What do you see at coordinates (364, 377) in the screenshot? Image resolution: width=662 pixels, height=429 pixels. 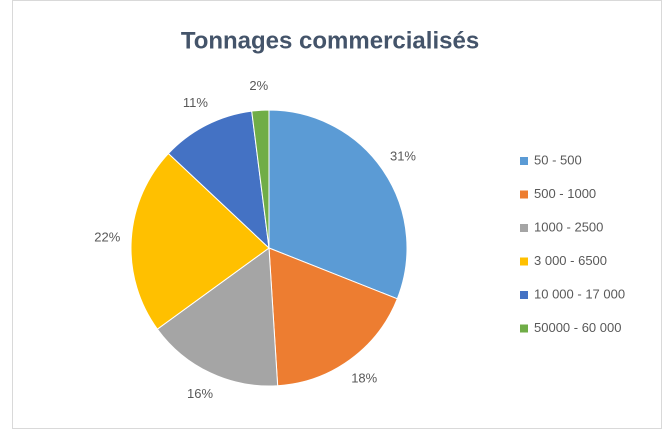 I see `data-label: 18%` at bounding box center [364, 377].